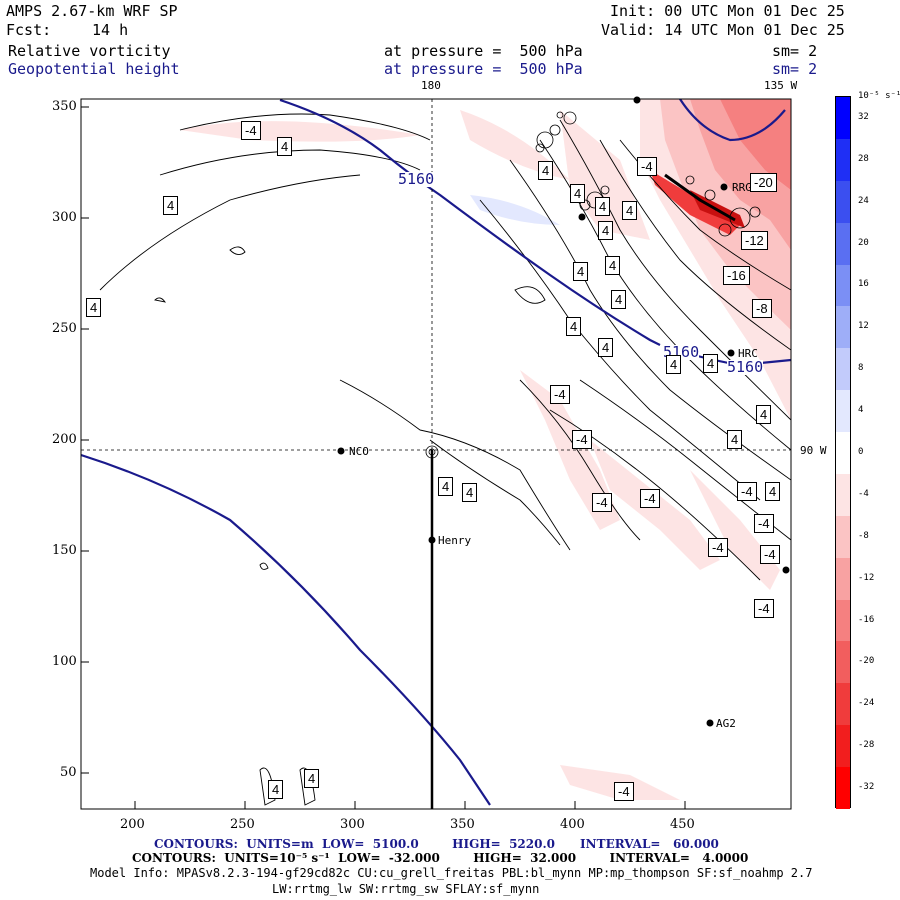 This screenshot has width=900, height=900. I want to click on station-label-rrg: RRG, so click(742, 187).